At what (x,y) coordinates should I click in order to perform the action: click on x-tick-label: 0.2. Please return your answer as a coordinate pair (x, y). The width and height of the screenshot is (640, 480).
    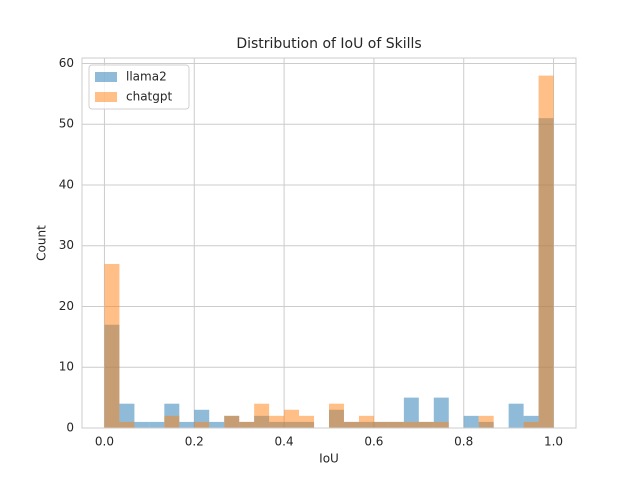
    Looking at the image, I should click on (194, 442).